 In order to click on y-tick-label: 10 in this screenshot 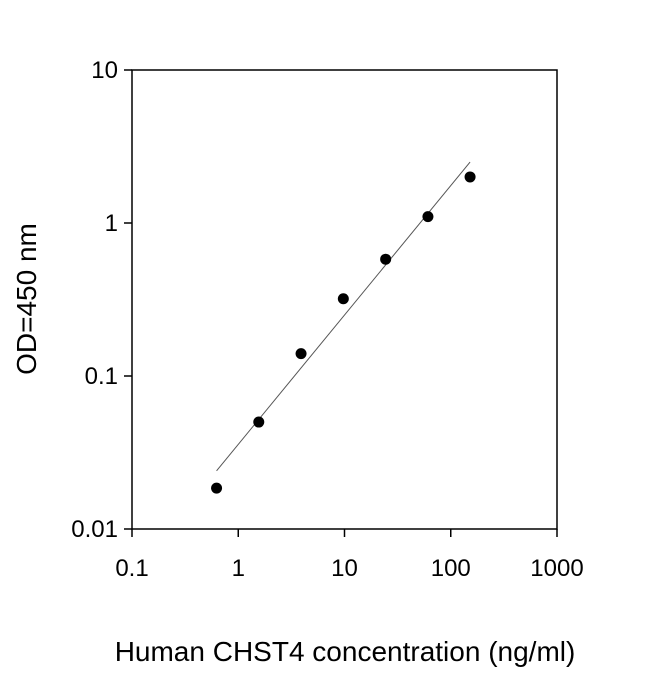, I will do `click(104, 70)`.